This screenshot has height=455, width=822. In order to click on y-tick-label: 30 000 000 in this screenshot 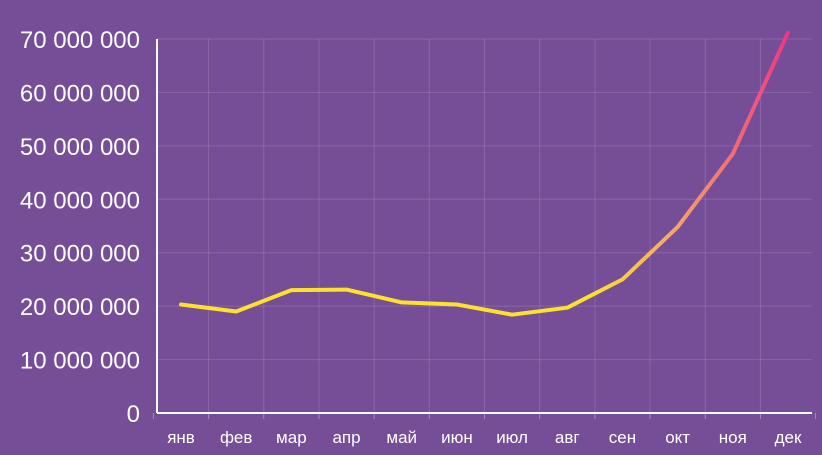, I will do `click(80, 254)`.